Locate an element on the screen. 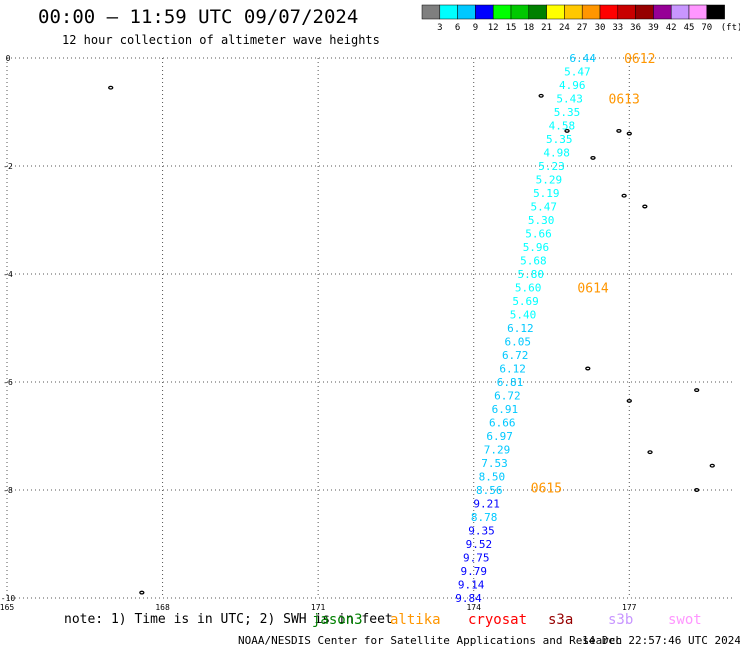  swh-label: 5.29 is located at coordinates (549, 180).